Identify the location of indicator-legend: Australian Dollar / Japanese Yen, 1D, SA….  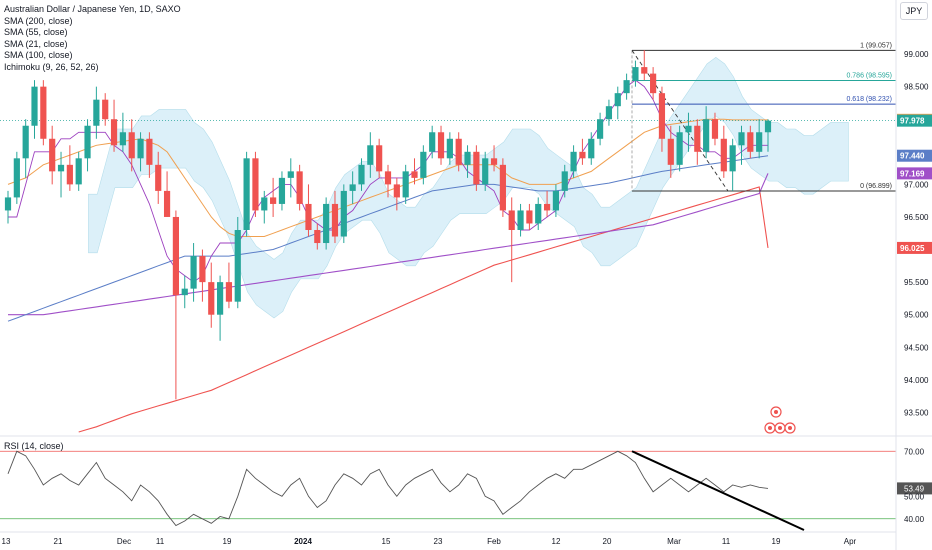
(92, 38).